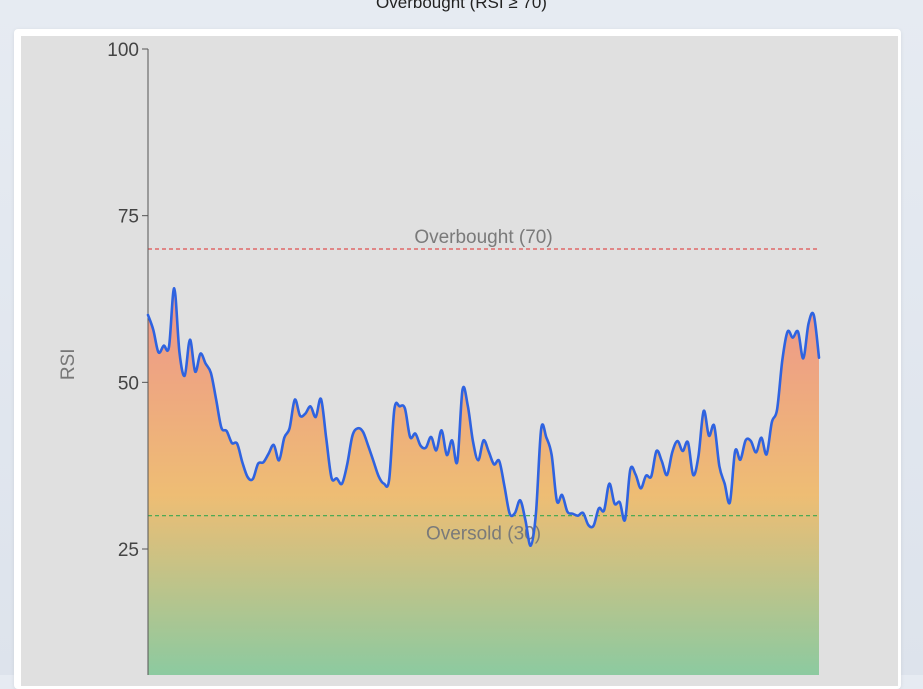 This screenshot has width=923, height=689. Describe the element at coordinates (68, 364) in the screenshot. I see `y-axis-title: RSI` at that location.